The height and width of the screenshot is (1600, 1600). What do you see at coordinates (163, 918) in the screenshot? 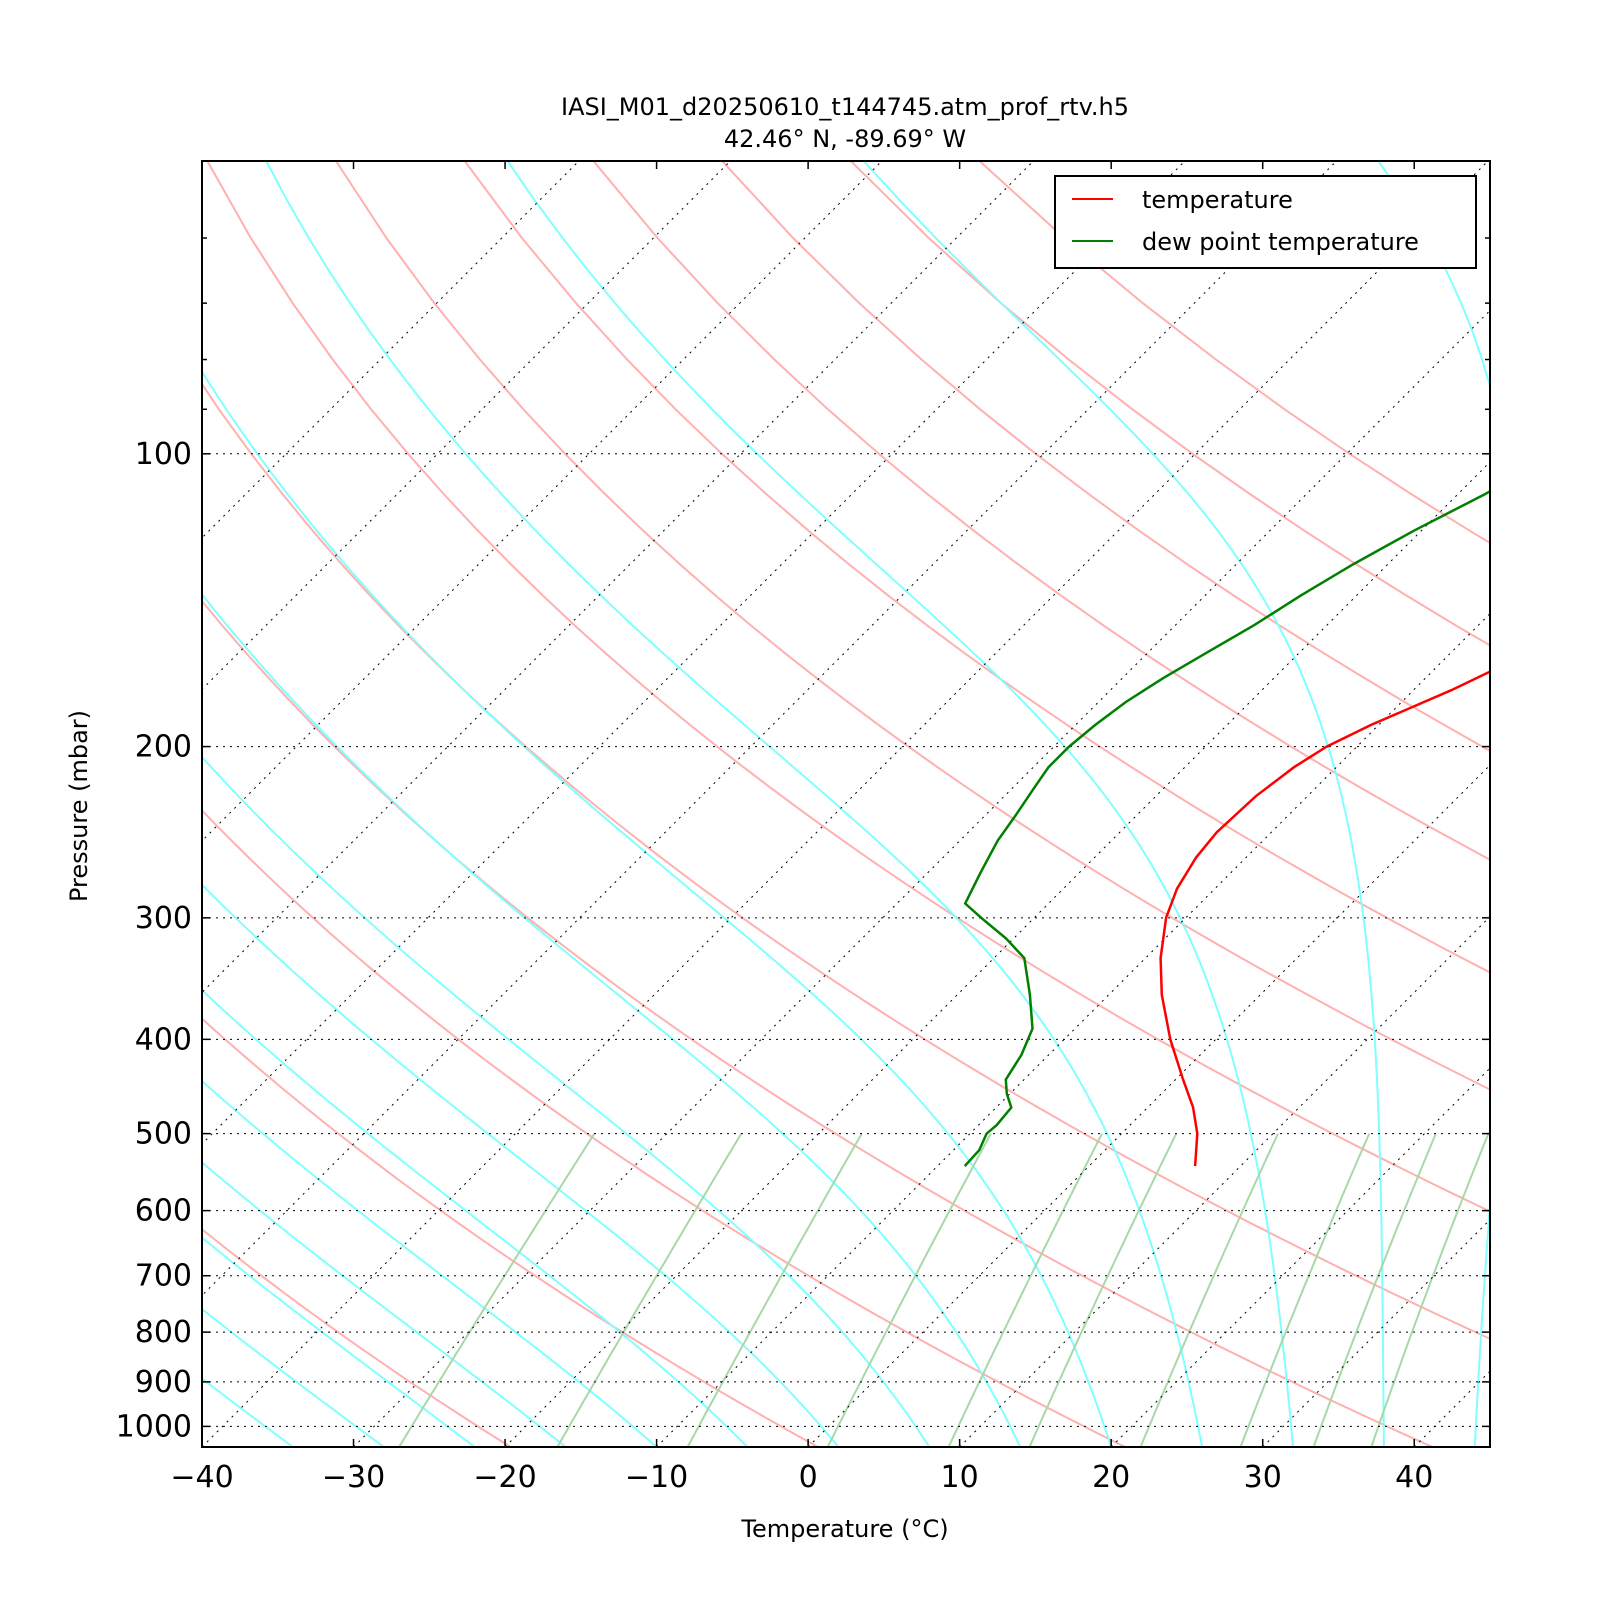
I see `y-tick-label: 300` at bounding box center [163, 918].